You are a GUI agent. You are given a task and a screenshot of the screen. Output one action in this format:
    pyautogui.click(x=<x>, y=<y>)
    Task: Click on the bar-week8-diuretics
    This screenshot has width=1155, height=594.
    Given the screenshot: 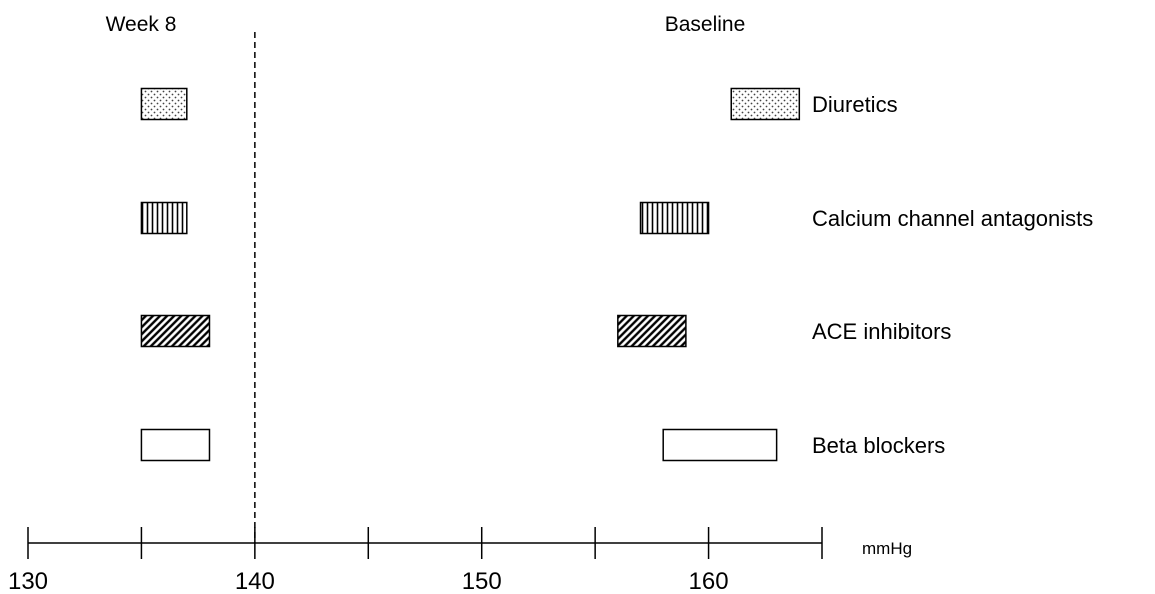 What is the action you would take?
    pyautogui.click(x=164, y=104)
    